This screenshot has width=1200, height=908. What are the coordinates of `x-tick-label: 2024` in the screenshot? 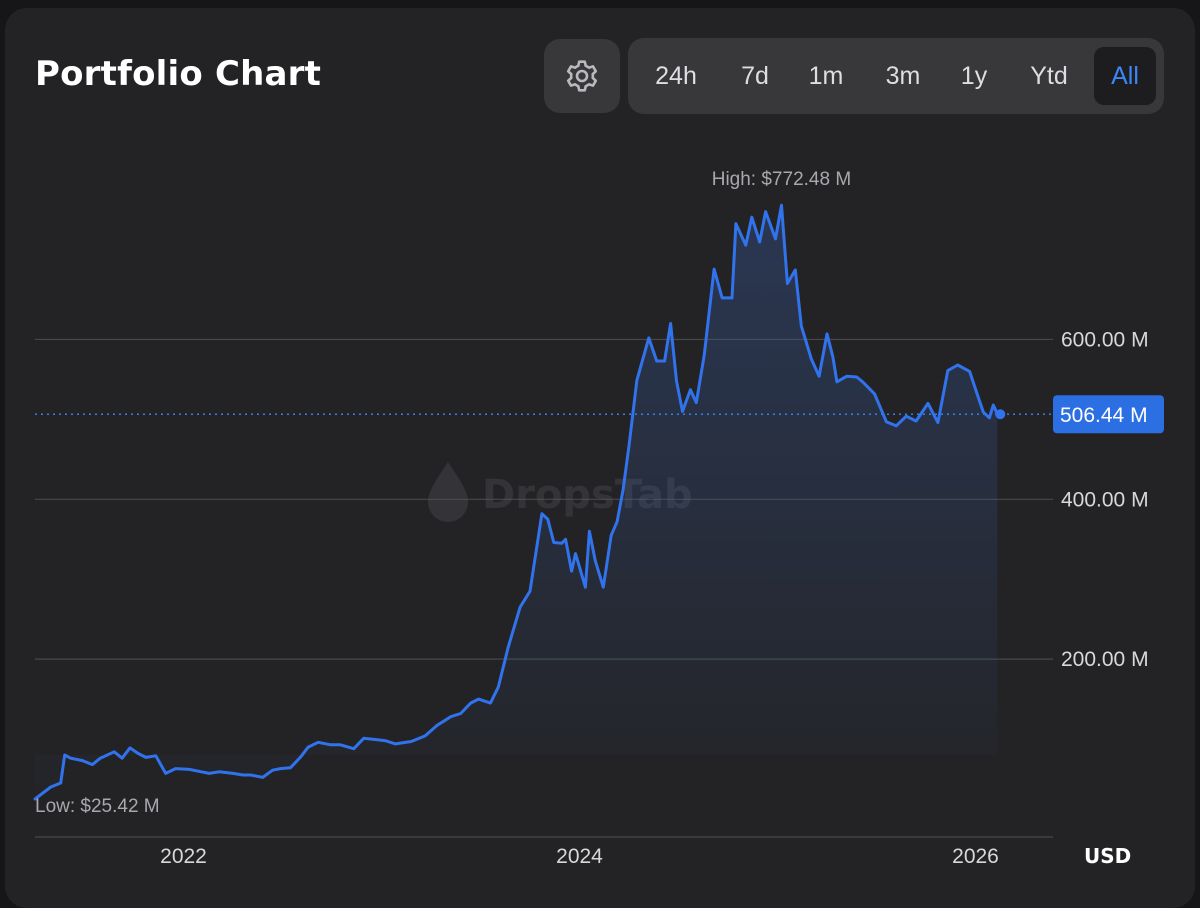 It's located at (579, 856).